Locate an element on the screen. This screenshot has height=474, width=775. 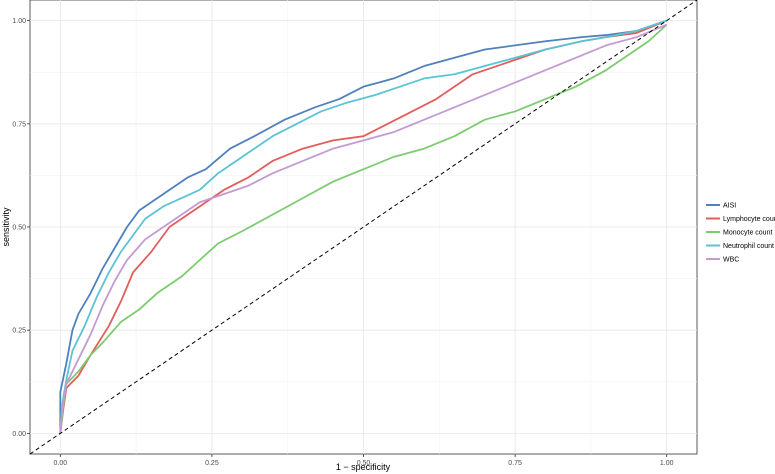
x-tick-label: 0.00 is located at coordinates (61, 463).